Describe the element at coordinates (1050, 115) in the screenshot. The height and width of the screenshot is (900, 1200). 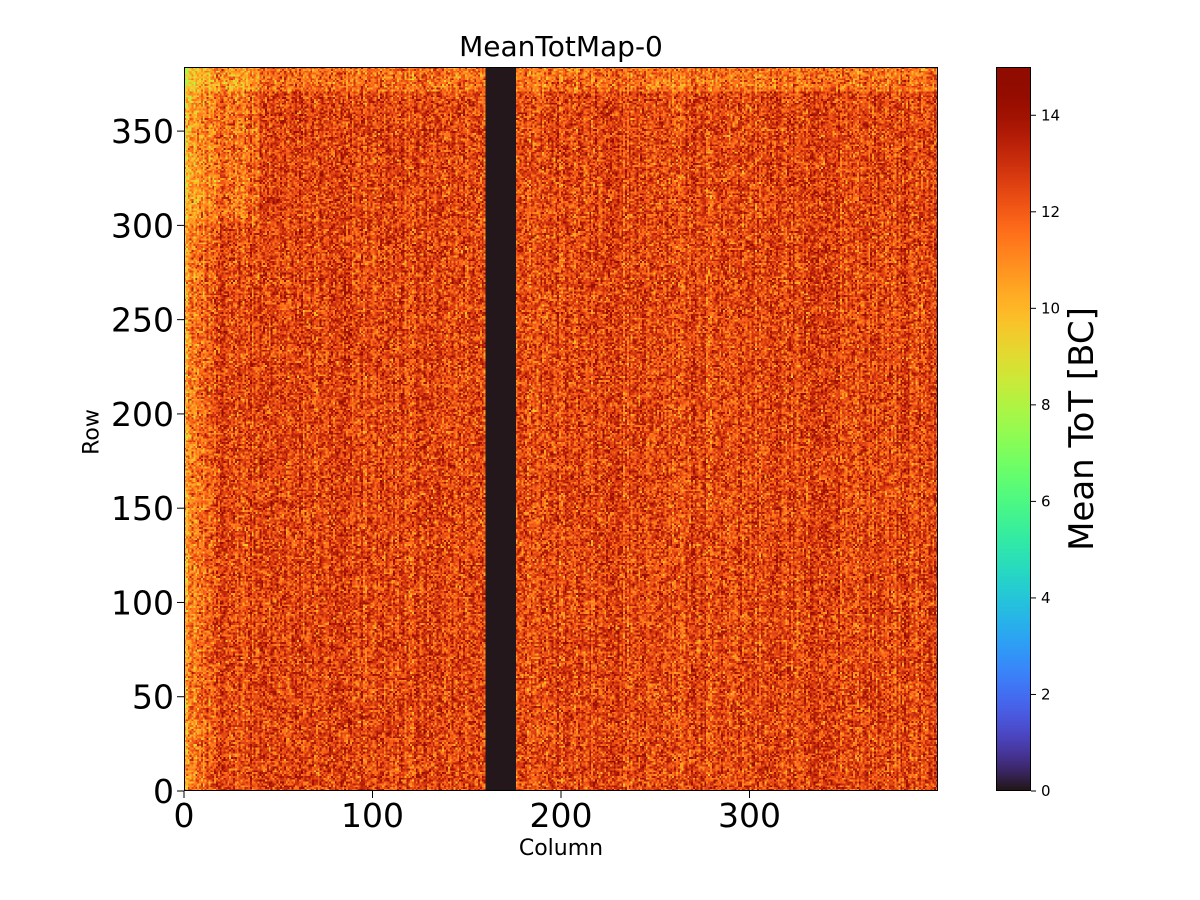
I see `colorbar-tick-label: 14` at that location.